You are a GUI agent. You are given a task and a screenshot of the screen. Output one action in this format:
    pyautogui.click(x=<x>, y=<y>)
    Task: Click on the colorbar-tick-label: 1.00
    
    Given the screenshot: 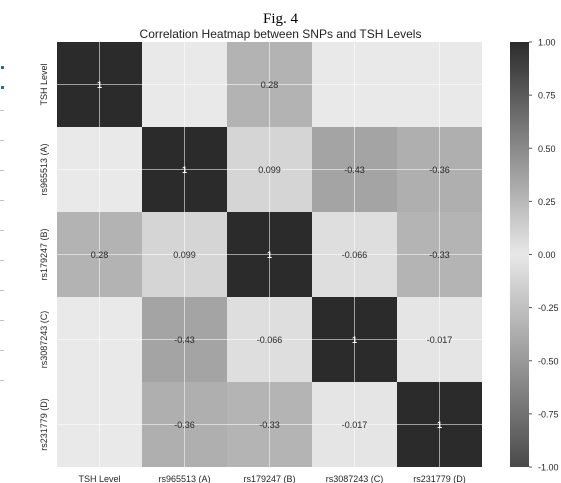 What is the action you would take?
    pyautogui.click(x=547, y=43)
    